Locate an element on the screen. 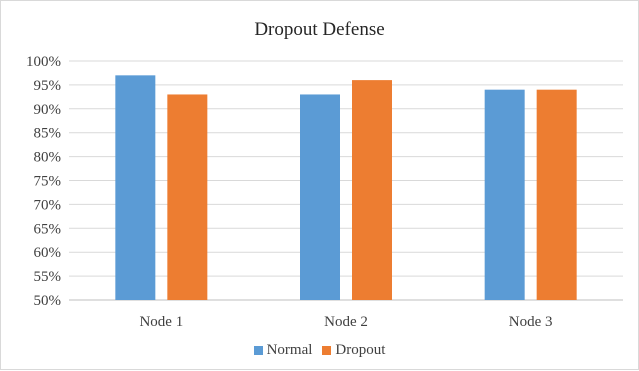  y-tick-label: 85% is located at coordinates (48, 134).